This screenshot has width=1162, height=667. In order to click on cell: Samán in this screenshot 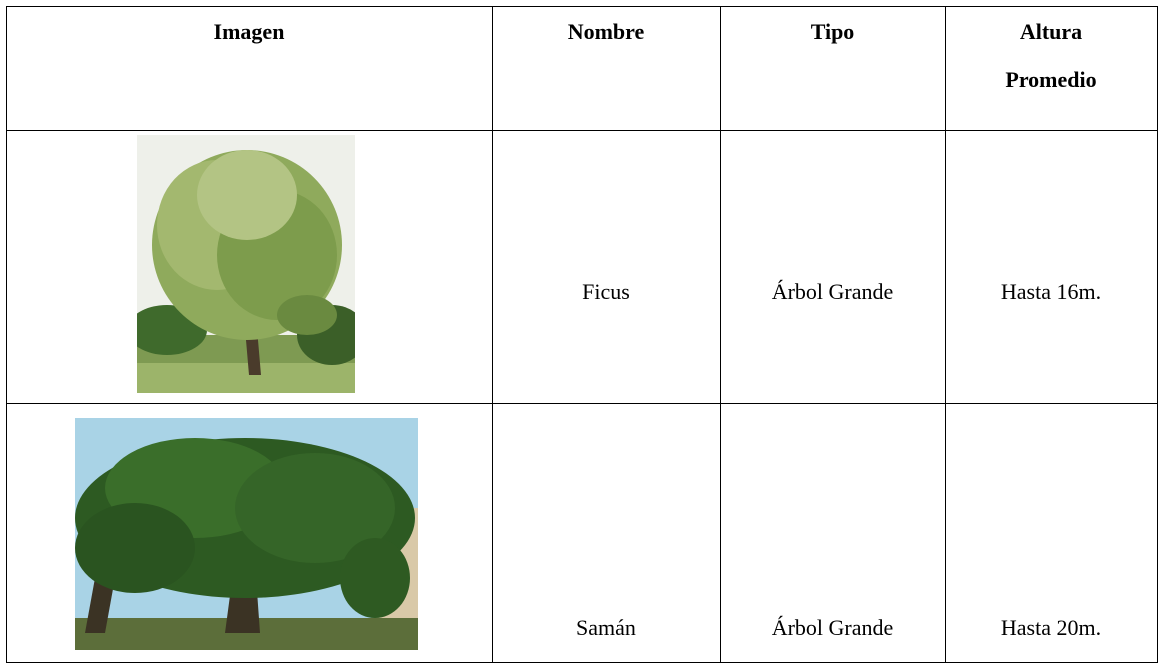, I will do `click(606, 628)`.